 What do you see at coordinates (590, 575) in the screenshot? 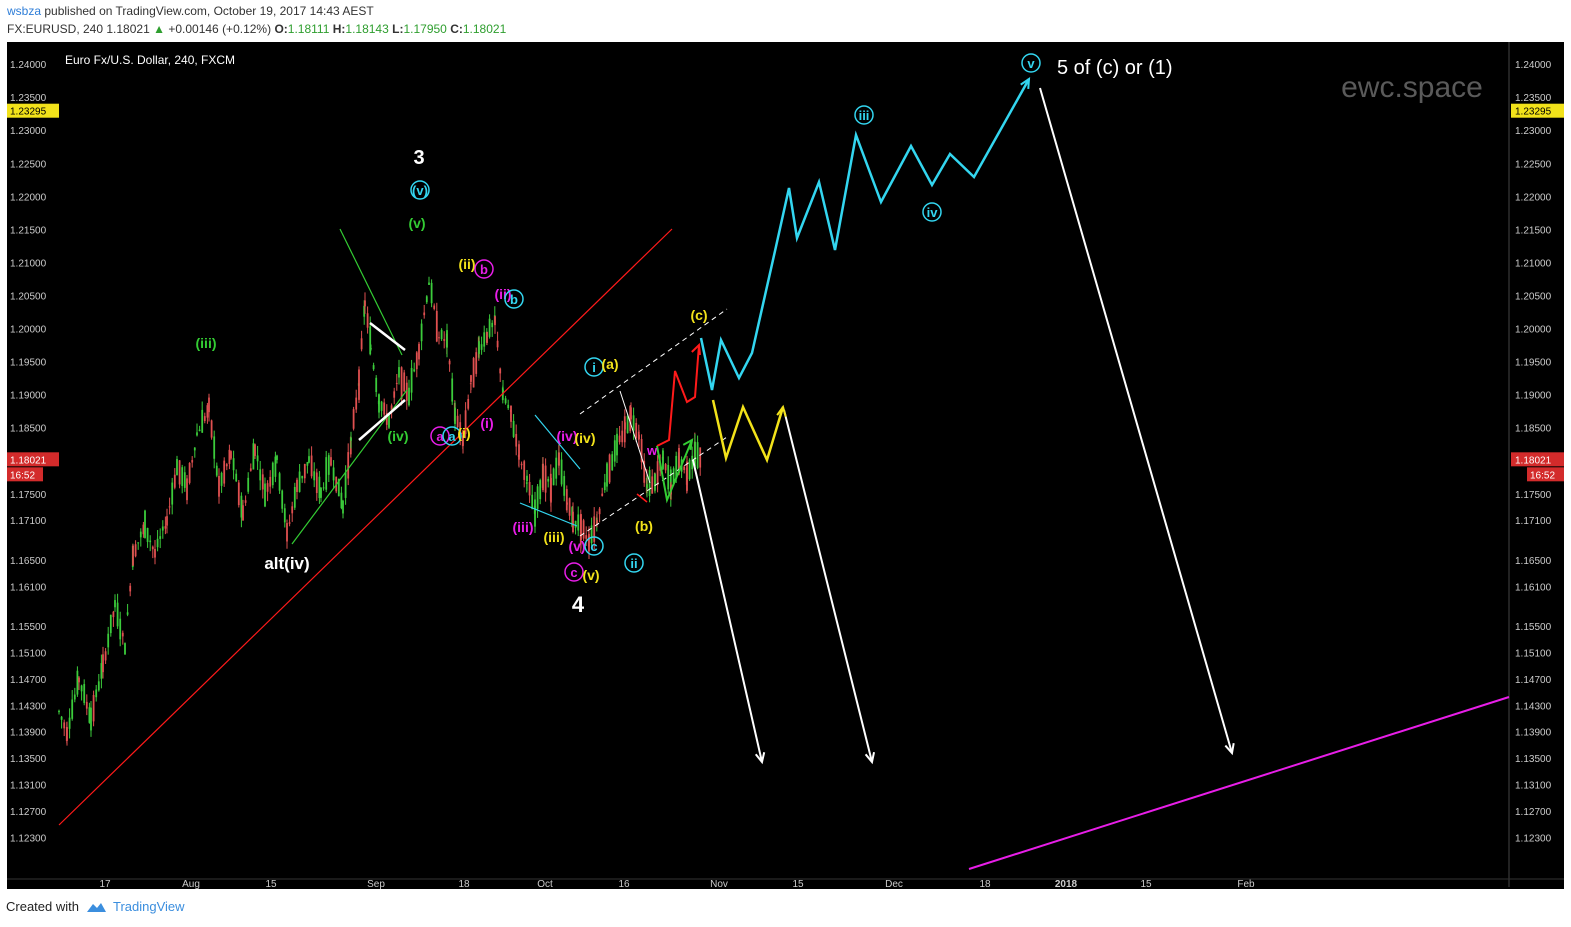
I see `wave-v-yellow: (v)` at bounding box center [590, 575].